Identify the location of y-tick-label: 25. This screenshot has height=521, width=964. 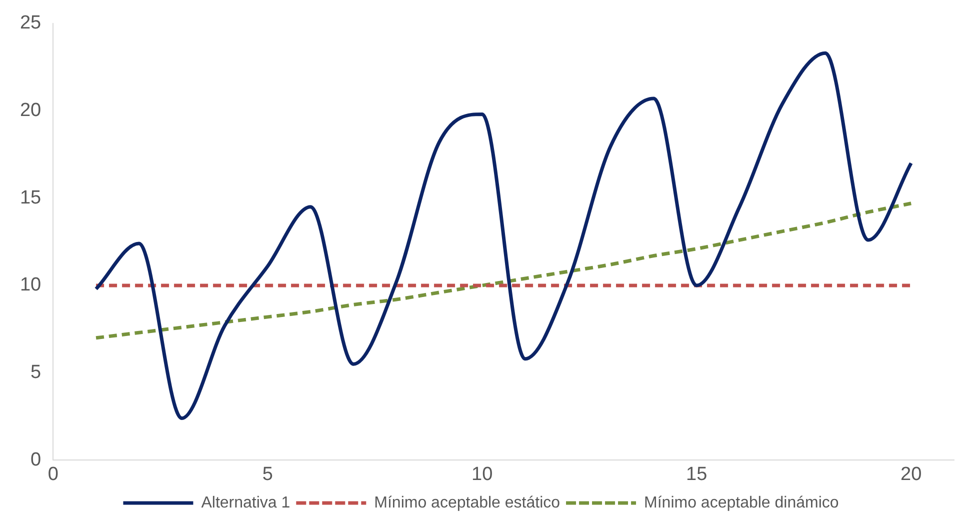
(31, 23).